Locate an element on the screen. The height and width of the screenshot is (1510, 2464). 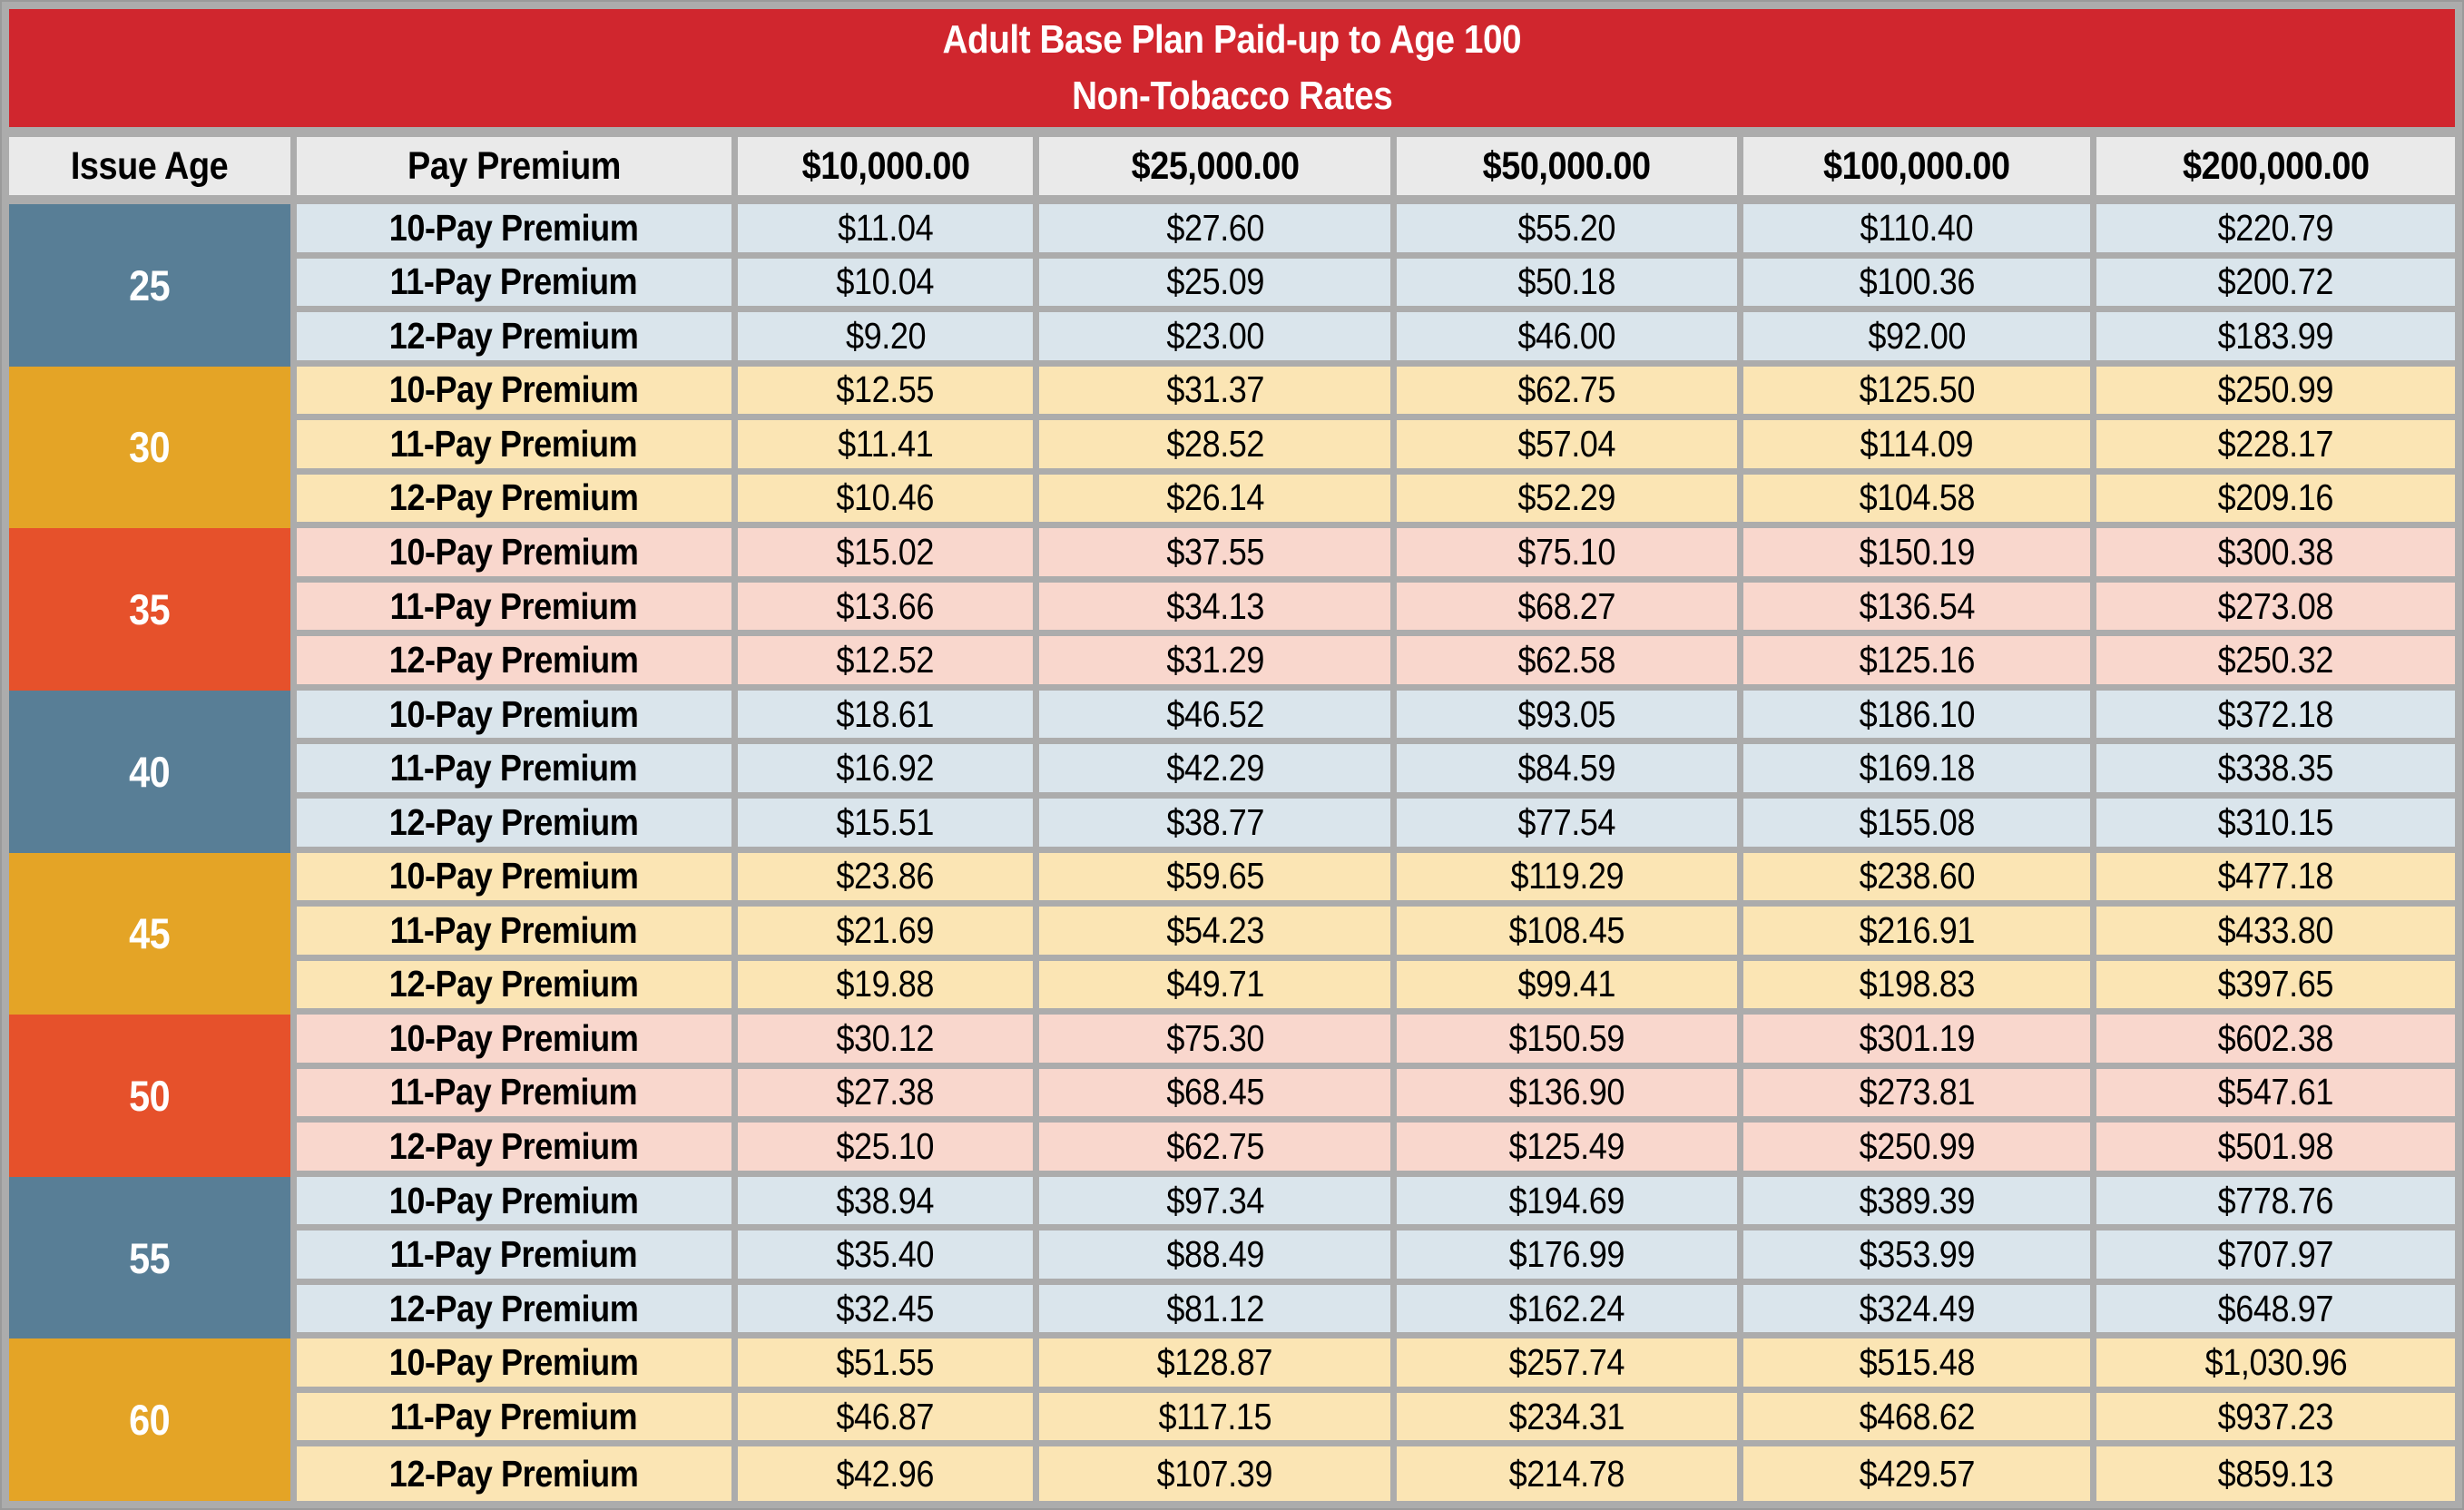
rate-cell-text: $10.04 is located at coordinates (886, 281).